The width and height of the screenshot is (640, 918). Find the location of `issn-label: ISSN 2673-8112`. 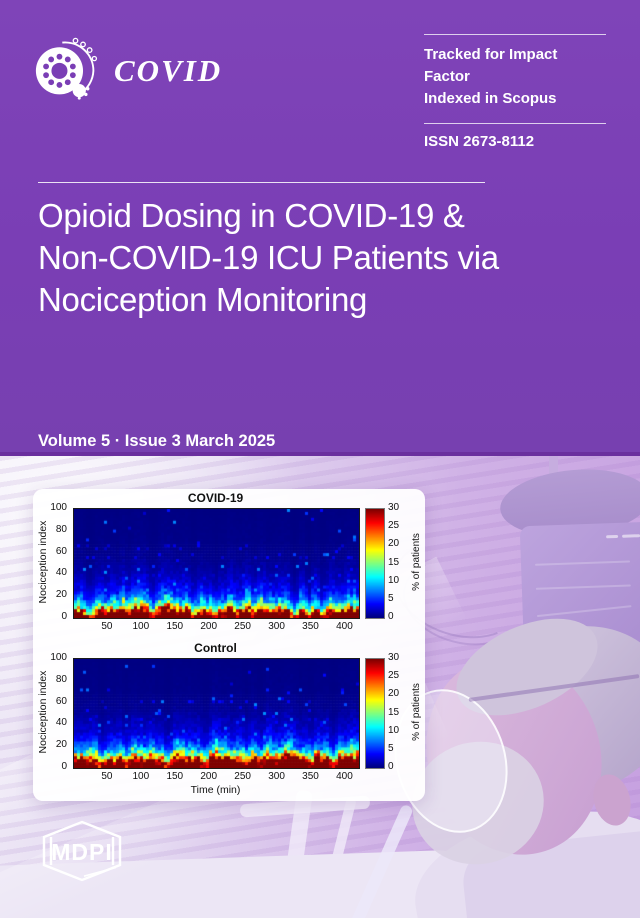

issn-label: ISSN 2673-8112 is located at coordinates (479, 141).